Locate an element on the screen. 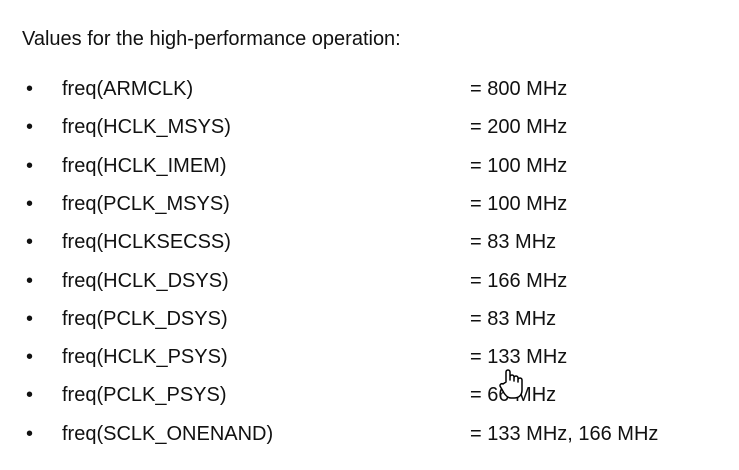  list-item: • freq(HCLKSECSS) = 83 MHz is located at coordinates (369, 246).